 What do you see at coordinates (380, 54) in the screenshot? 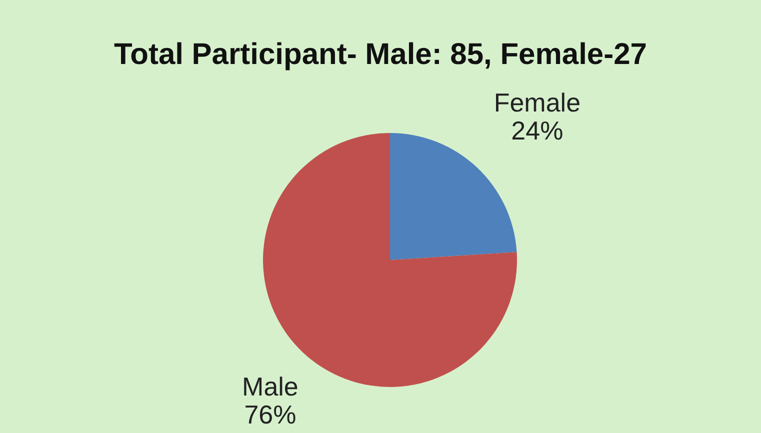
I see `chart-title: Total Participant- Male: 85, Female-27` at bounding box center [380, 54].